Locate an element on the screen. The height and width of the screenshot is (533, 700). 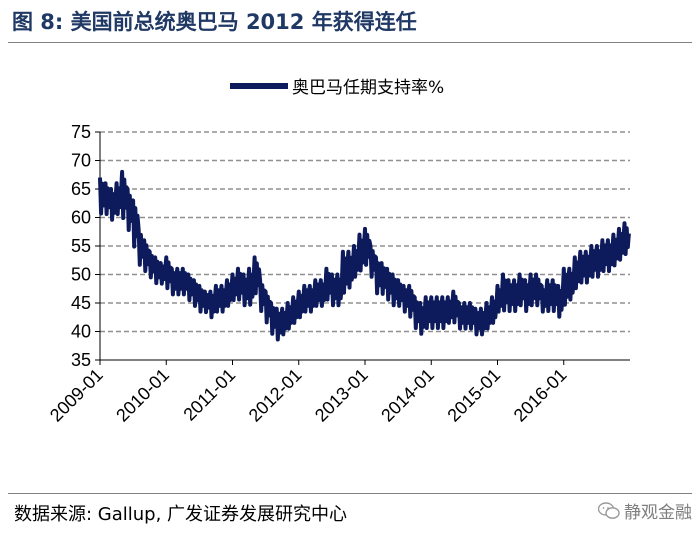
x-tick-label: 2015-01 is located at coordinates (473, 395).